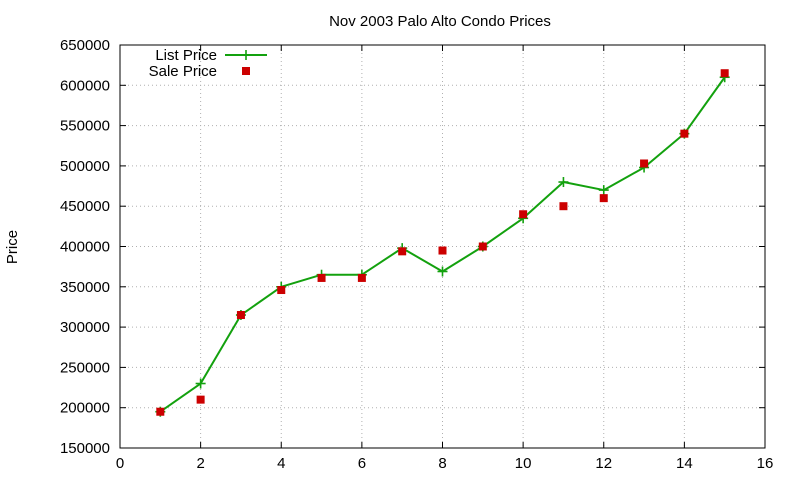 This screenshot has width=800, height=480. Describe the element at coordinates (603, 463) in the screenshot. I see `x-tick-label: 12` at that location.